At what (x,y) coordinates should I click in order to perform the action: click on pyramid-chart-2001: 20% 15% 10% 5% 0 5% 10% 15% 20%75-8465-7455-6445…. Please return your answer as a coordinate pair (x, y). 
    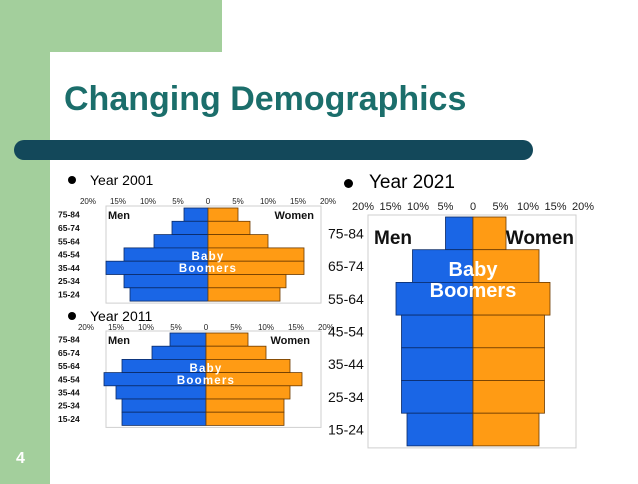
    Looking at the image, I should click on (197, 250).